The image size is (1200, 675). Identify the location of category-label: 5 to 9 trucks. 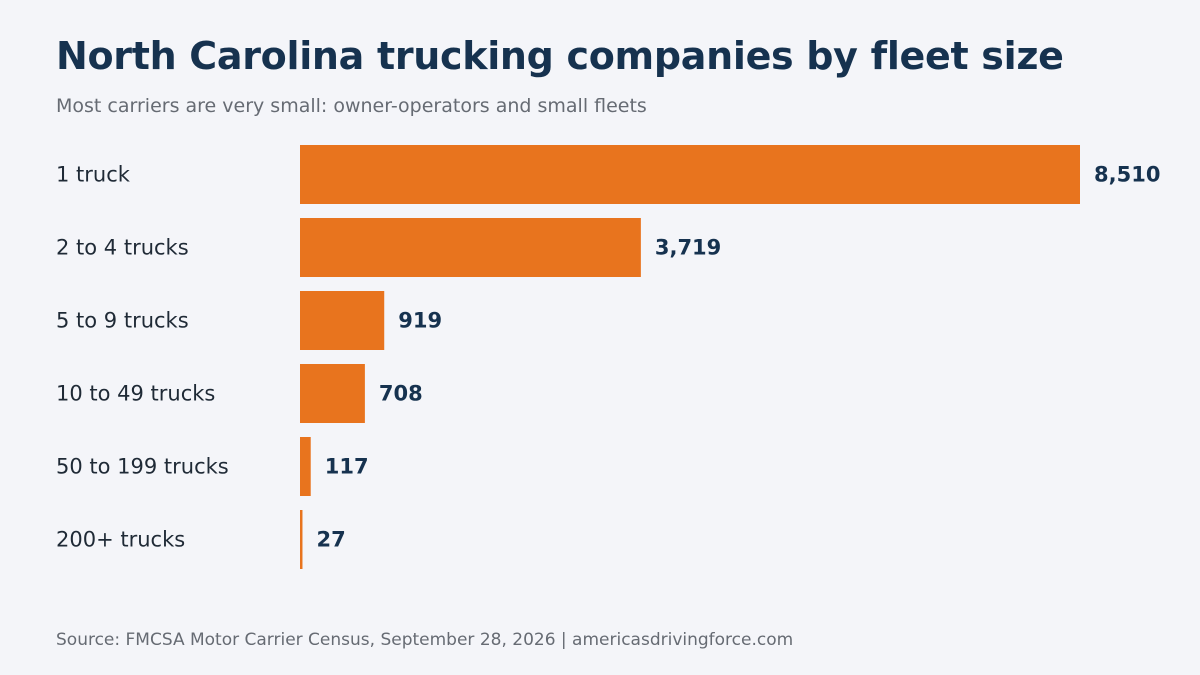
(122, 321).